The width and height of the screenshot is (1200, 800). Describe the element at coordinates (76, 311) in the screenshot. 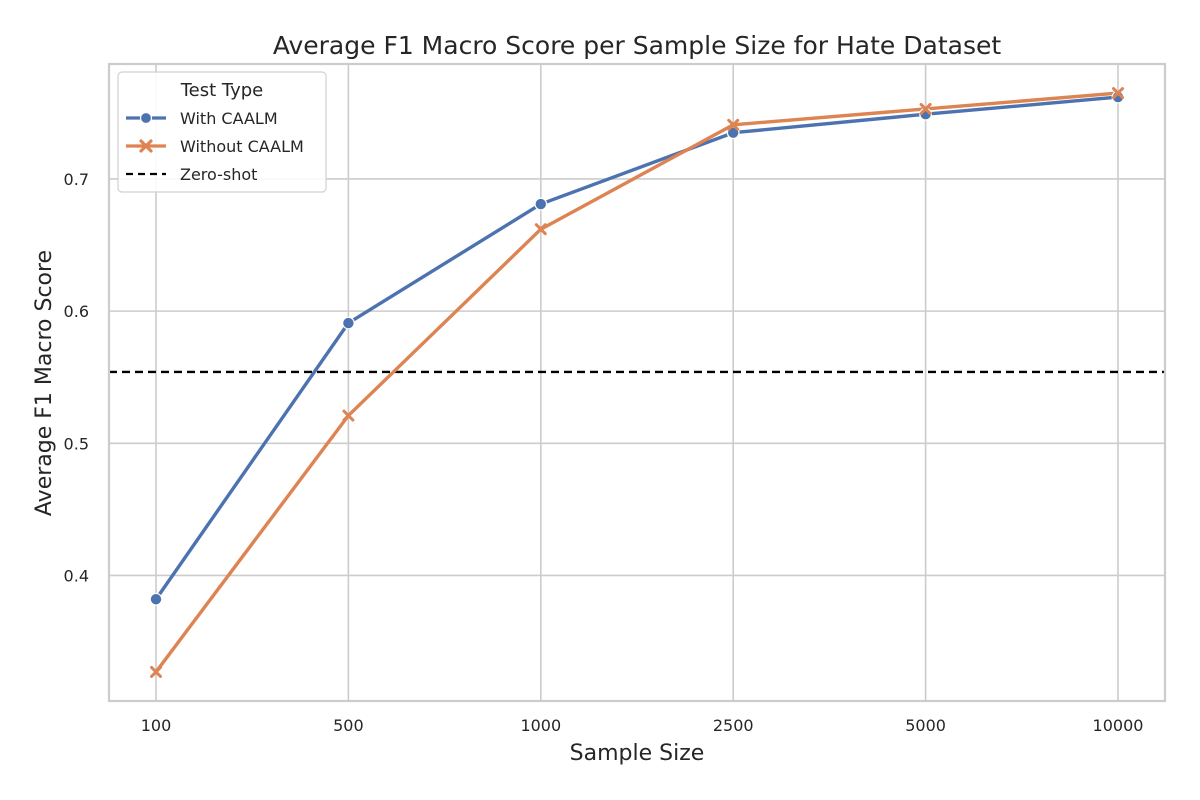

I see `y-tick-label: 0.6` at that location.